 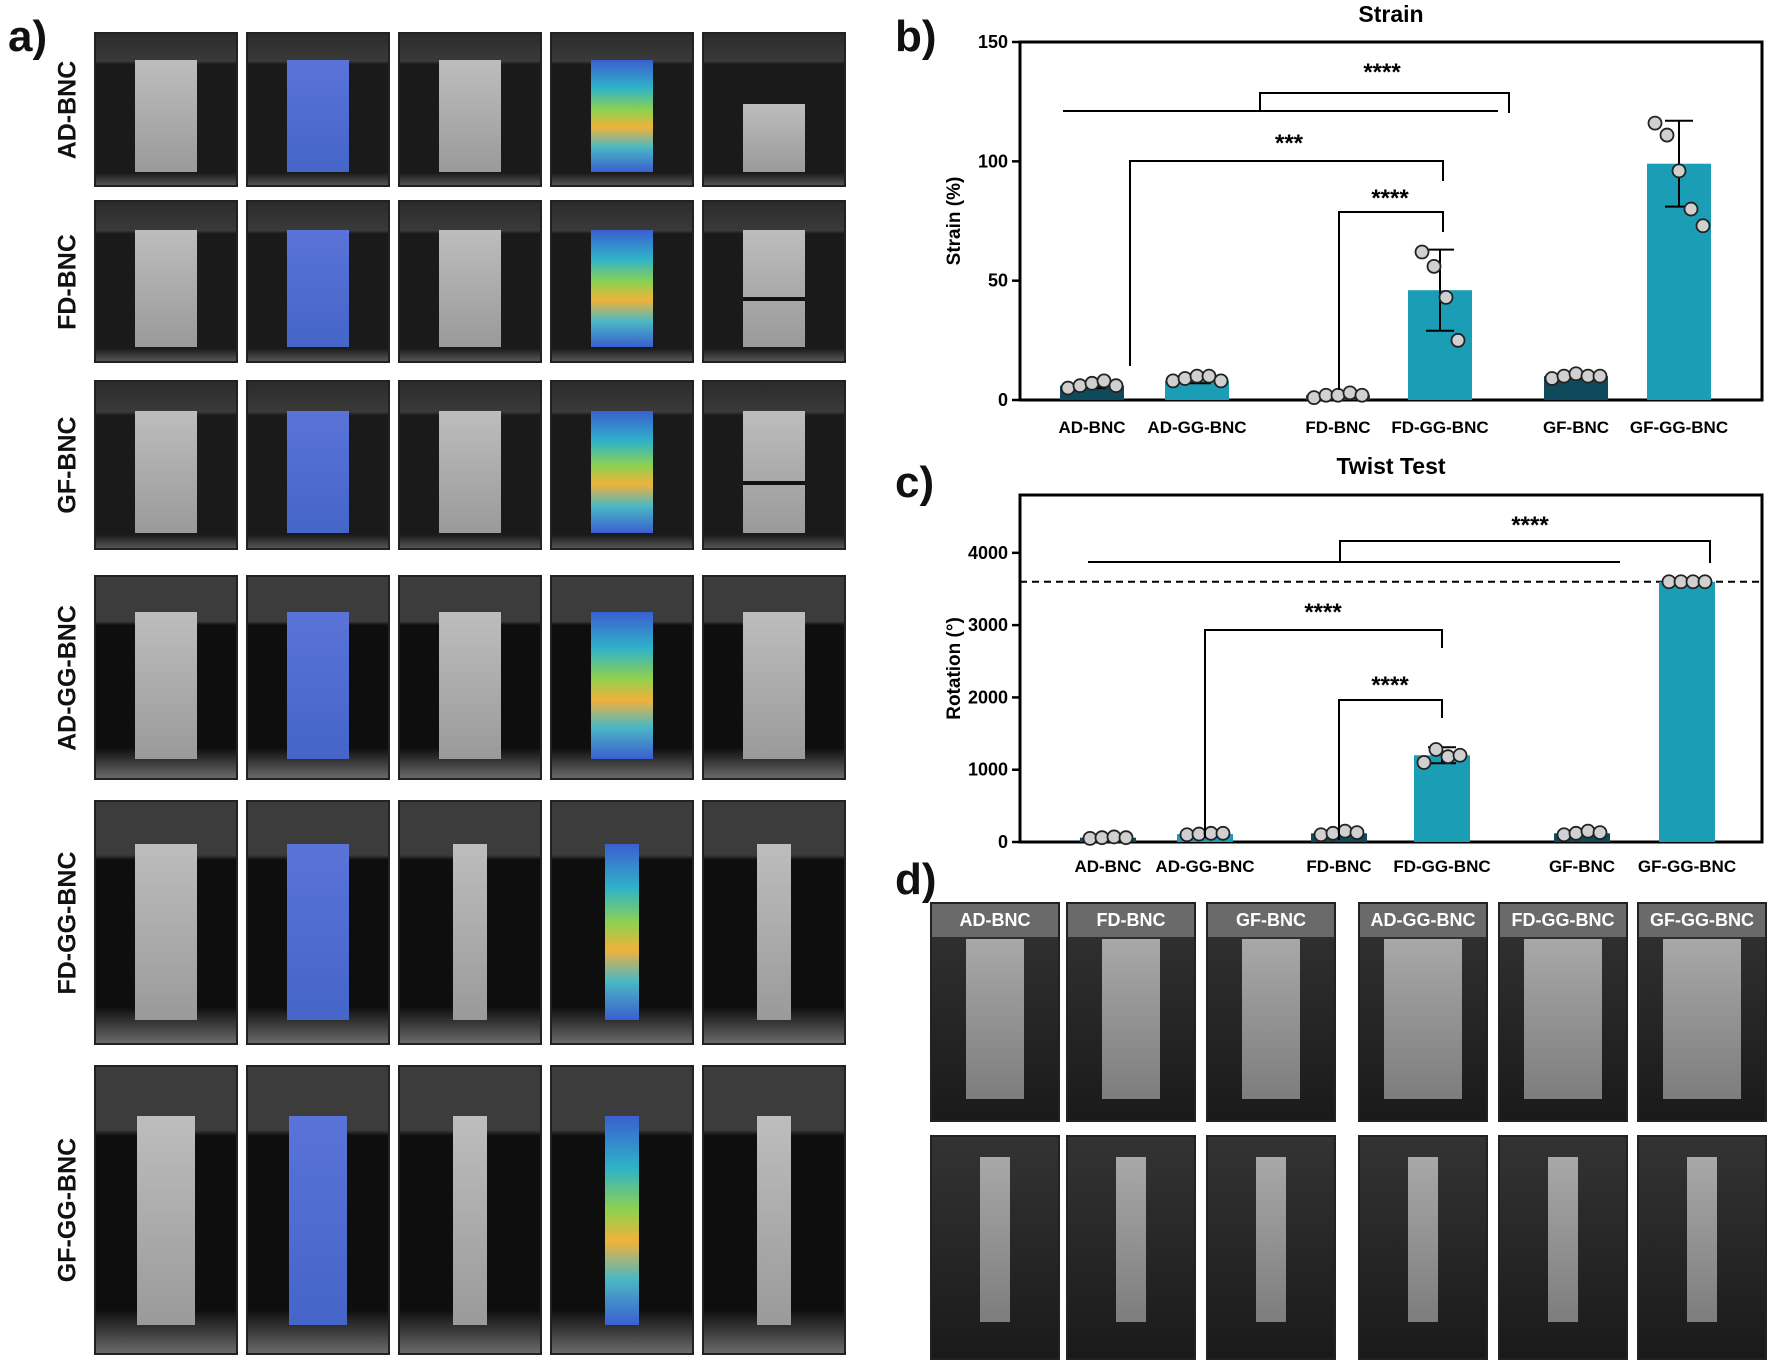 I want to click on bar, so click(x=1582, y=837).